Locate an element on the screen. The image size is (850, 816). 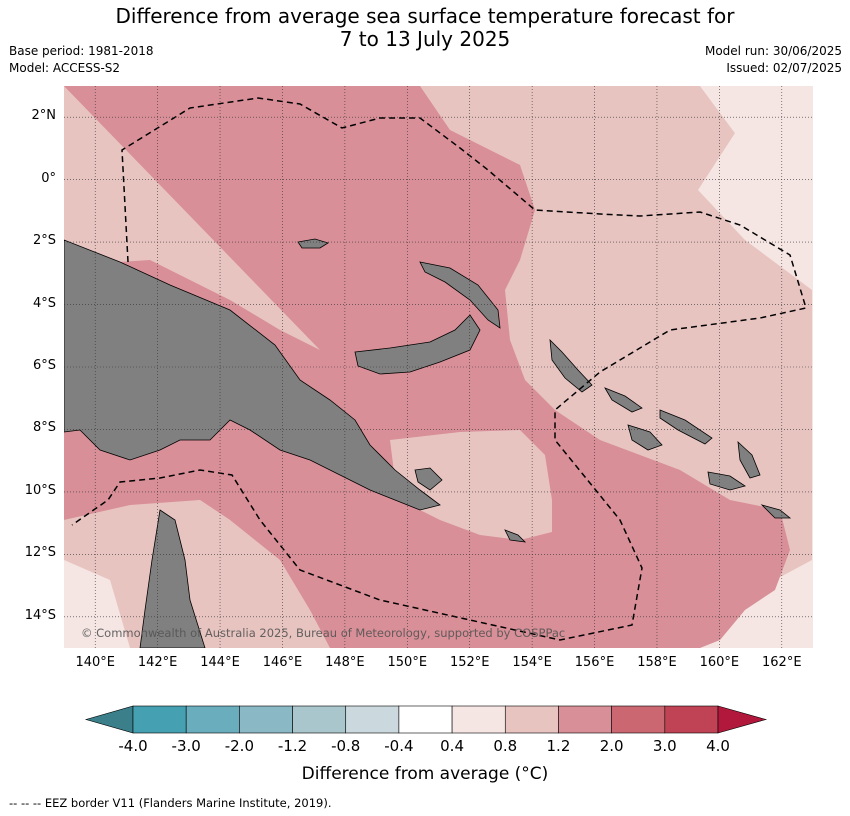
longitude-label: 158°E is located at coordinates (657, 662).